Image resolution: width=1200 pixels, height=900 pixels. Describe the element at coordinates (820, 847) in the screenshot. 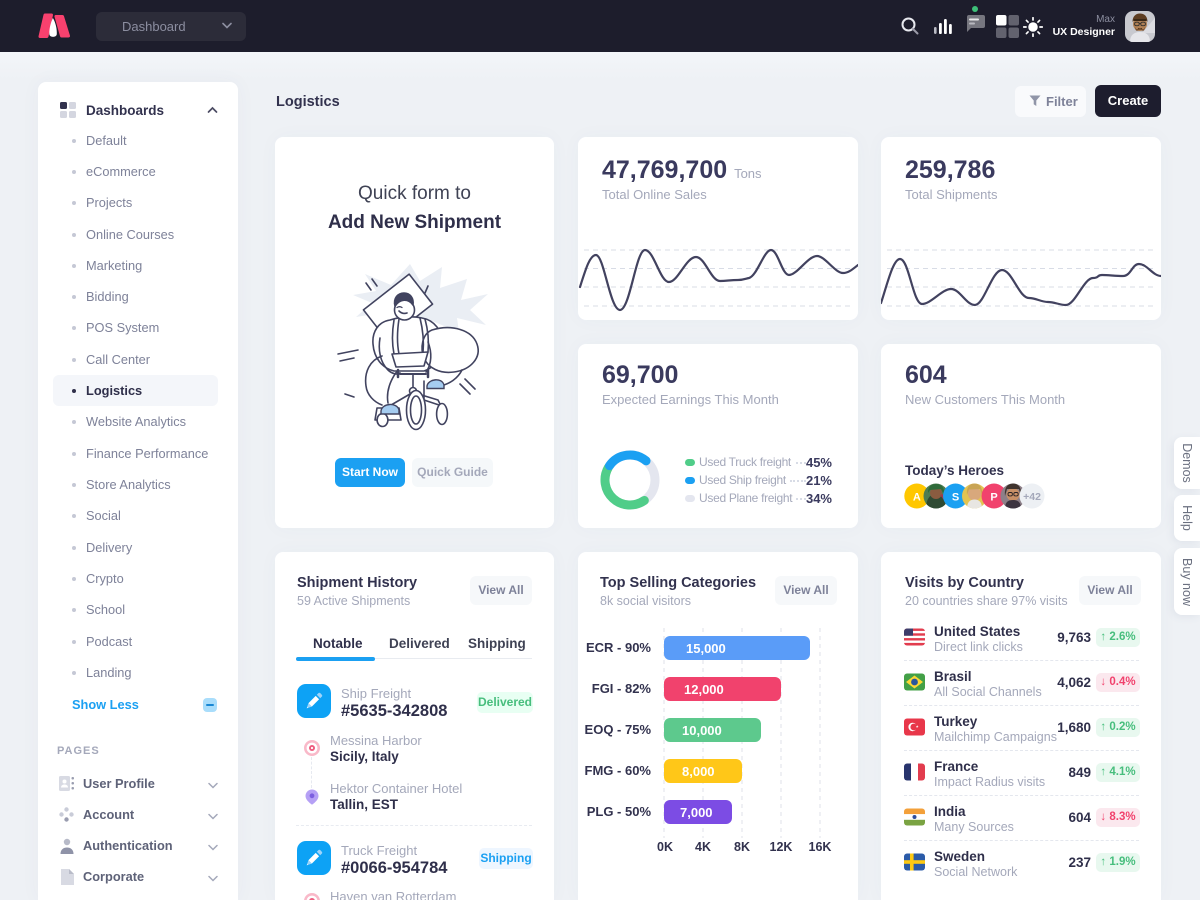

I see `svg-text: 16K` at that location.